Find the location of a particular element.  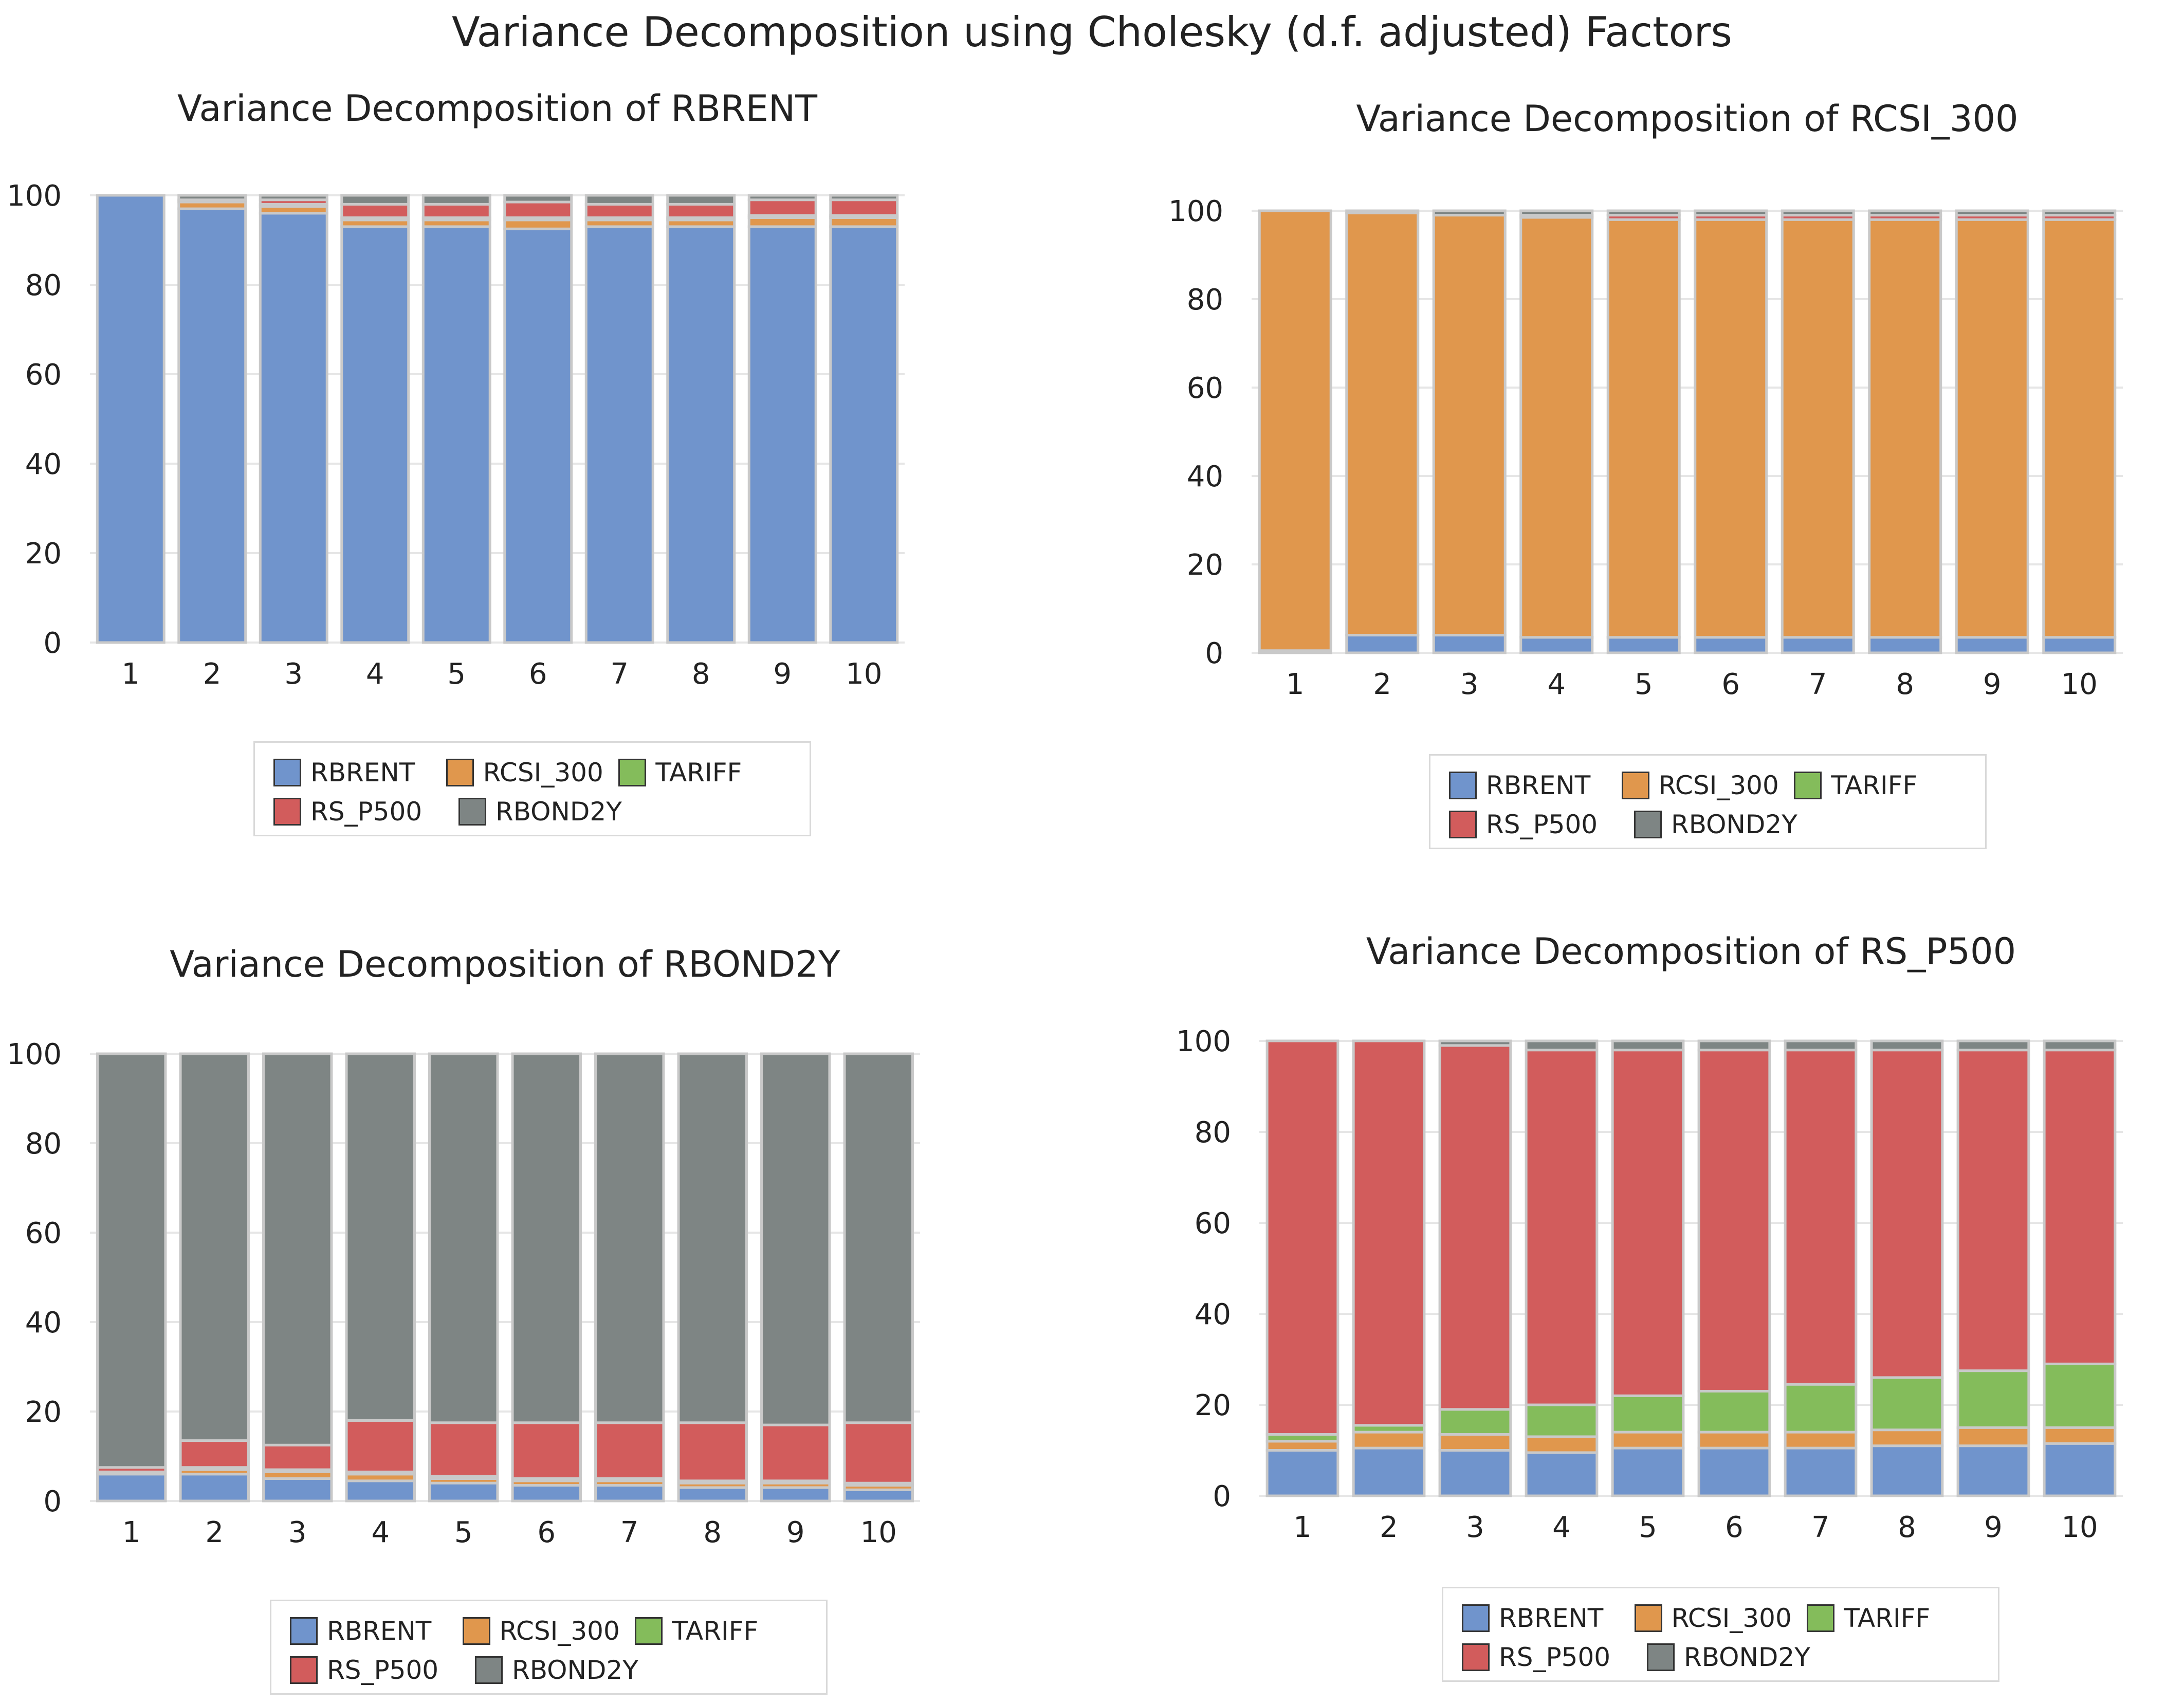

x-tick-label: 3 is located at coordinates (297, 1532).